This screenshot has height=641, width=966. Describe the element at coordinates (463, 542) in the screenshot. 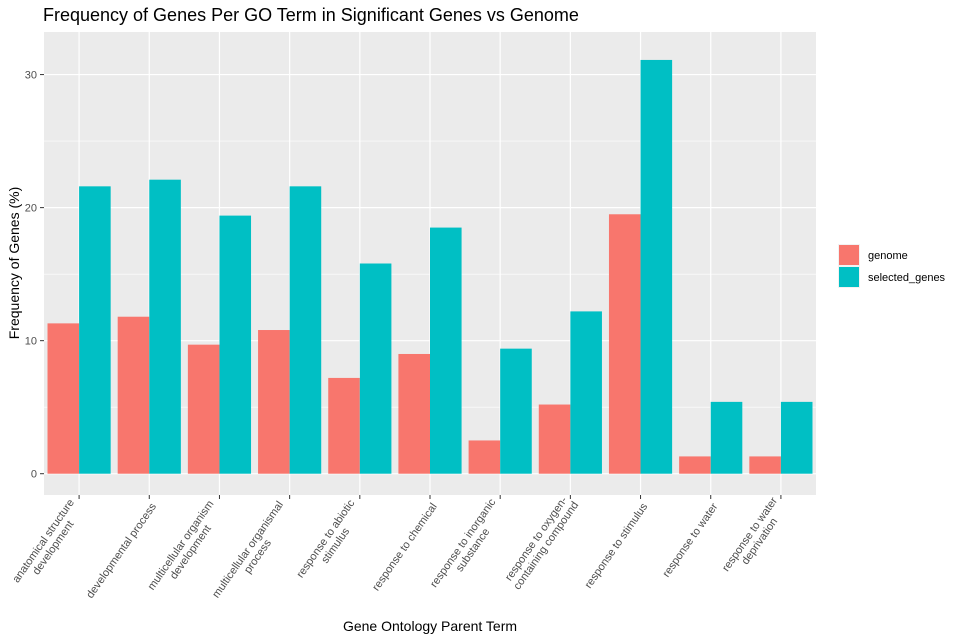

I see `x-tick-label-line: response to inorganic` at that location.